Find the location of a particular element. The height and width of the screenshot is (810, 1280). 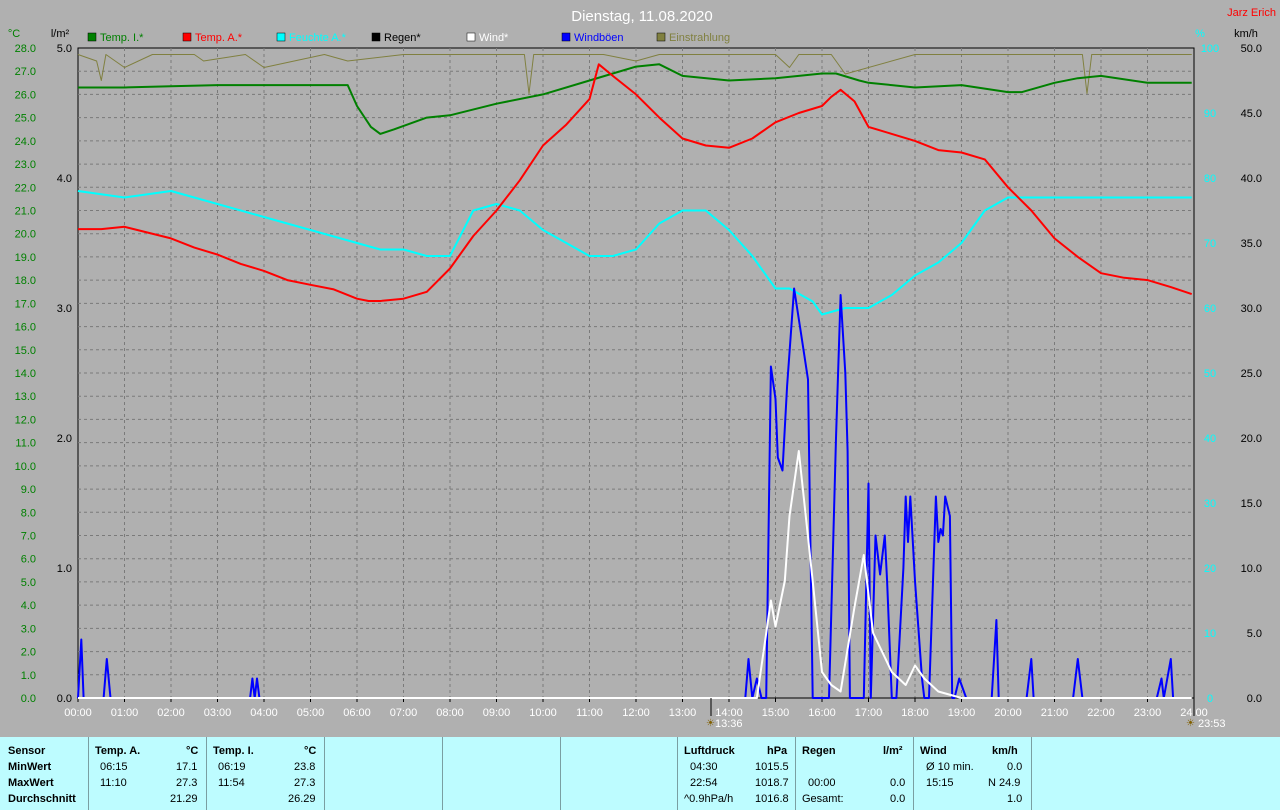

rain-total-label: Gesamt: is located at coordinates (823, 799).